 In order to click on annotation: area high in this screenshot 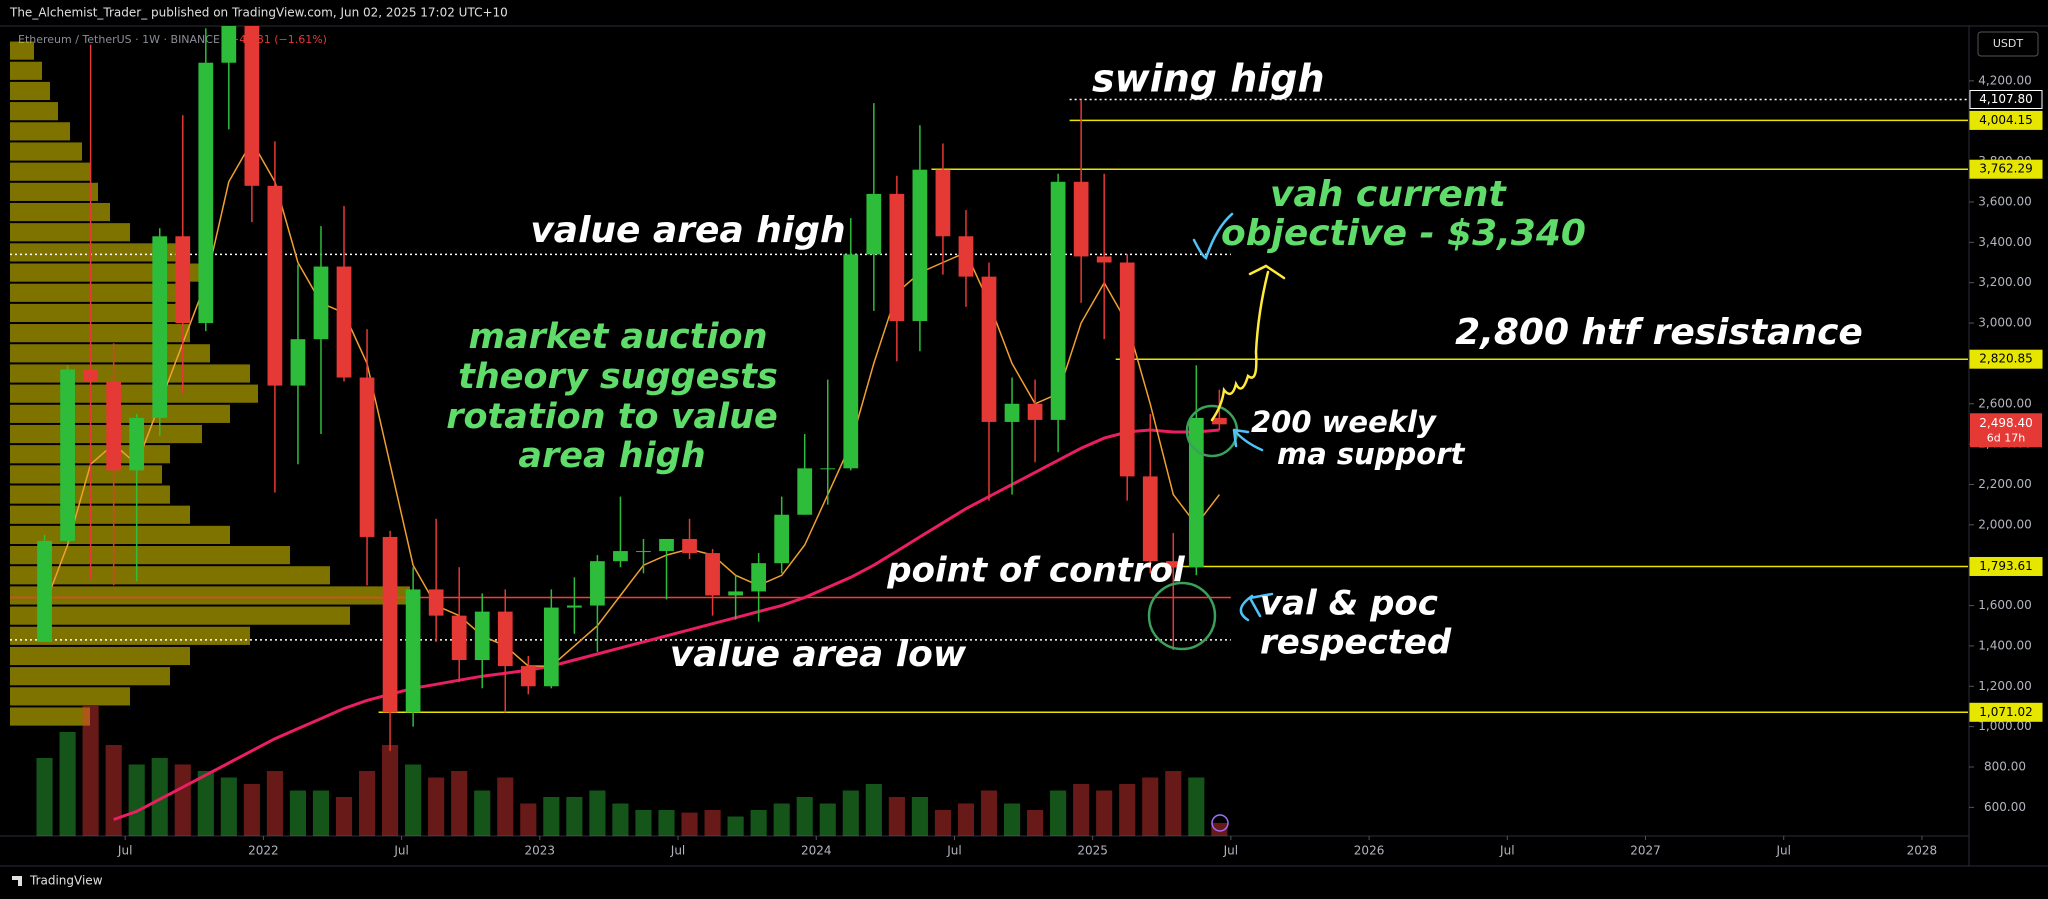, I will do `click(611, 456)`.